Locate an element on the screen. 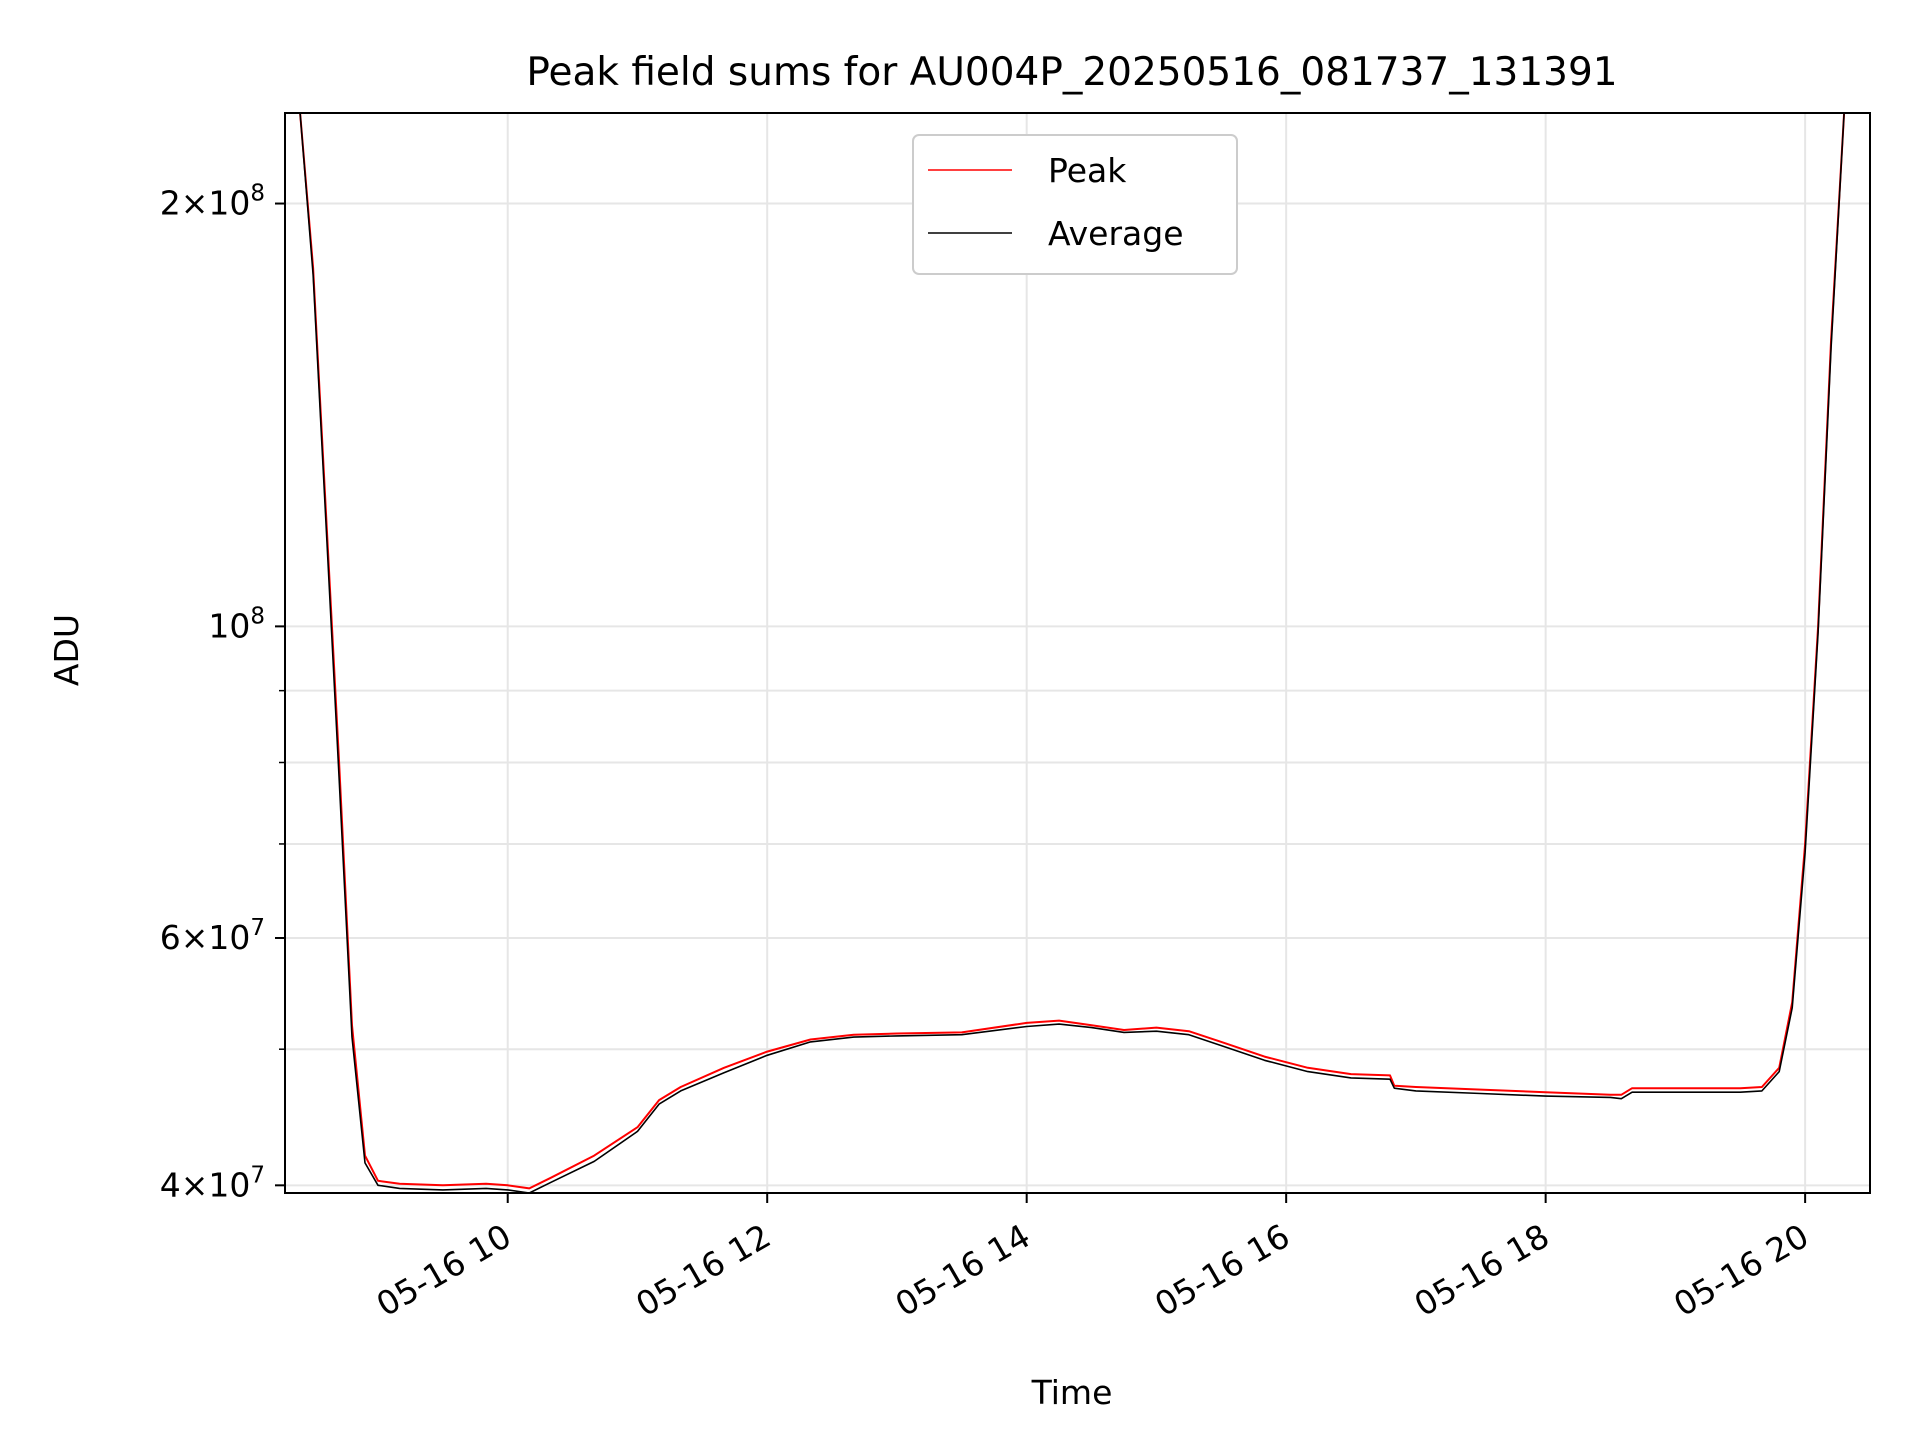  x-axis-label: Time is located at coordinates (1072, 1392).